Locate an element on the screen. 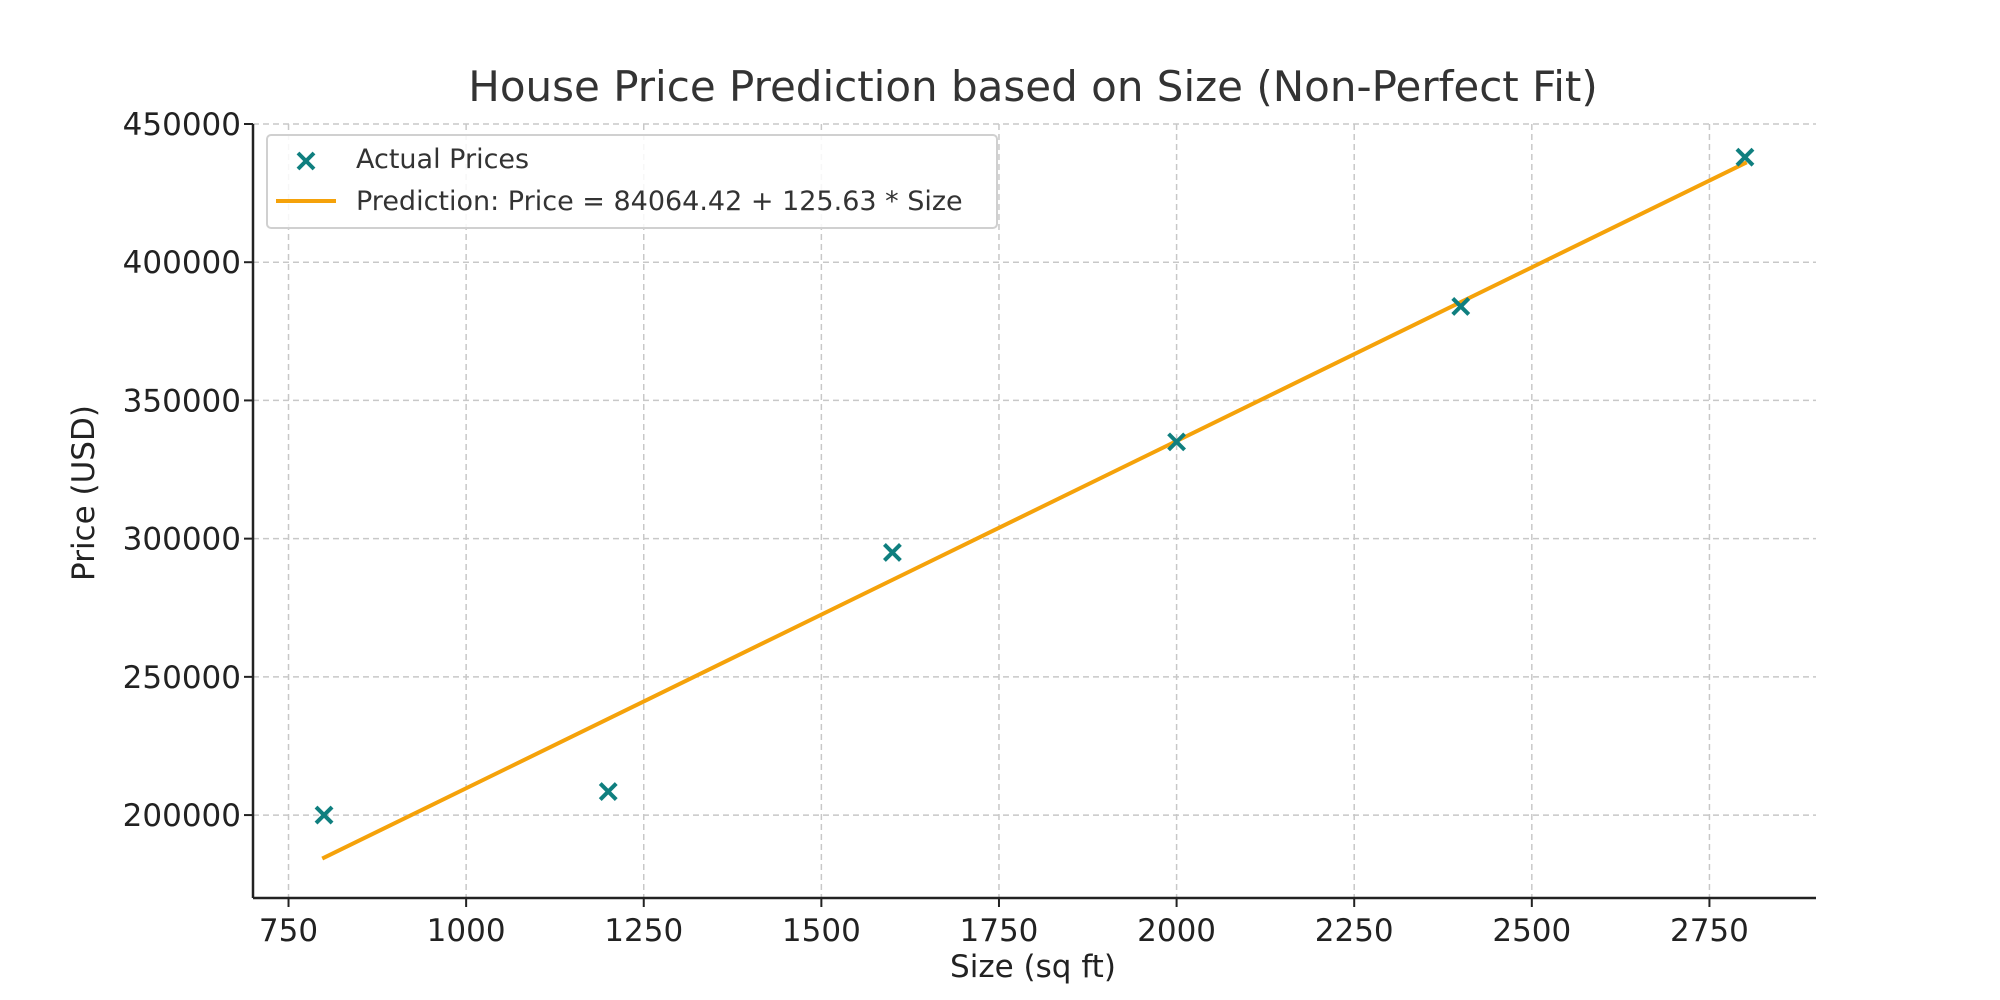  legend-marker-actual-prices is located at coordinates (306, 161).